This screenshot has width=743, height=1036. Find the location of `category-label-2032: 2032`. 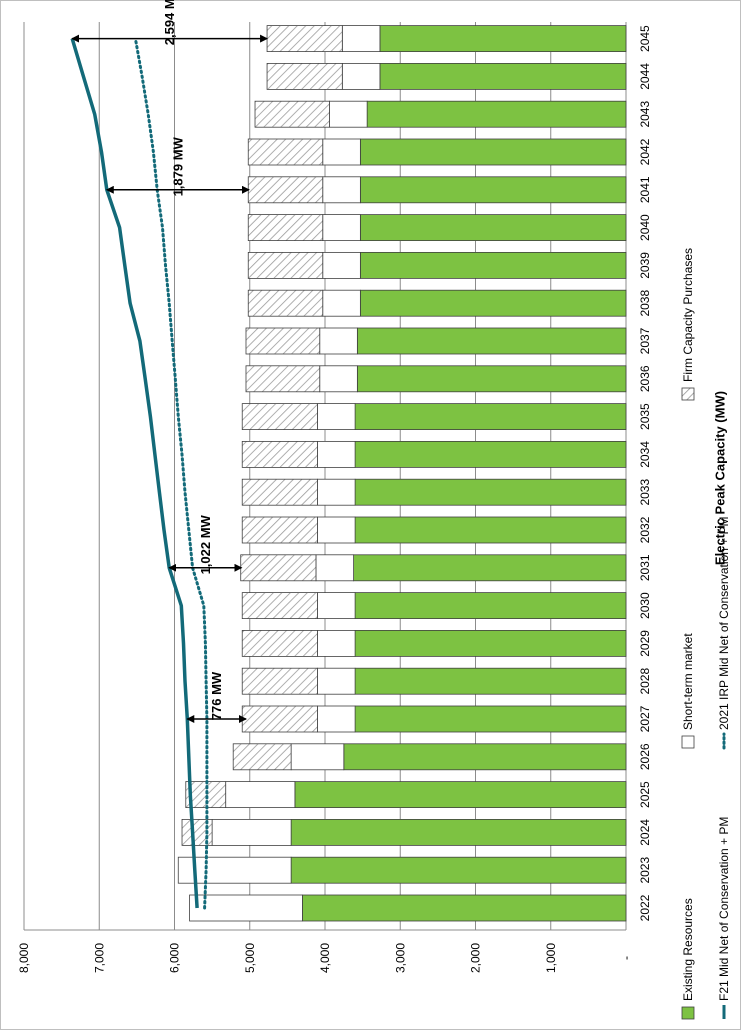

category-label-2032: 2032 is located at coordinates (645, 529).